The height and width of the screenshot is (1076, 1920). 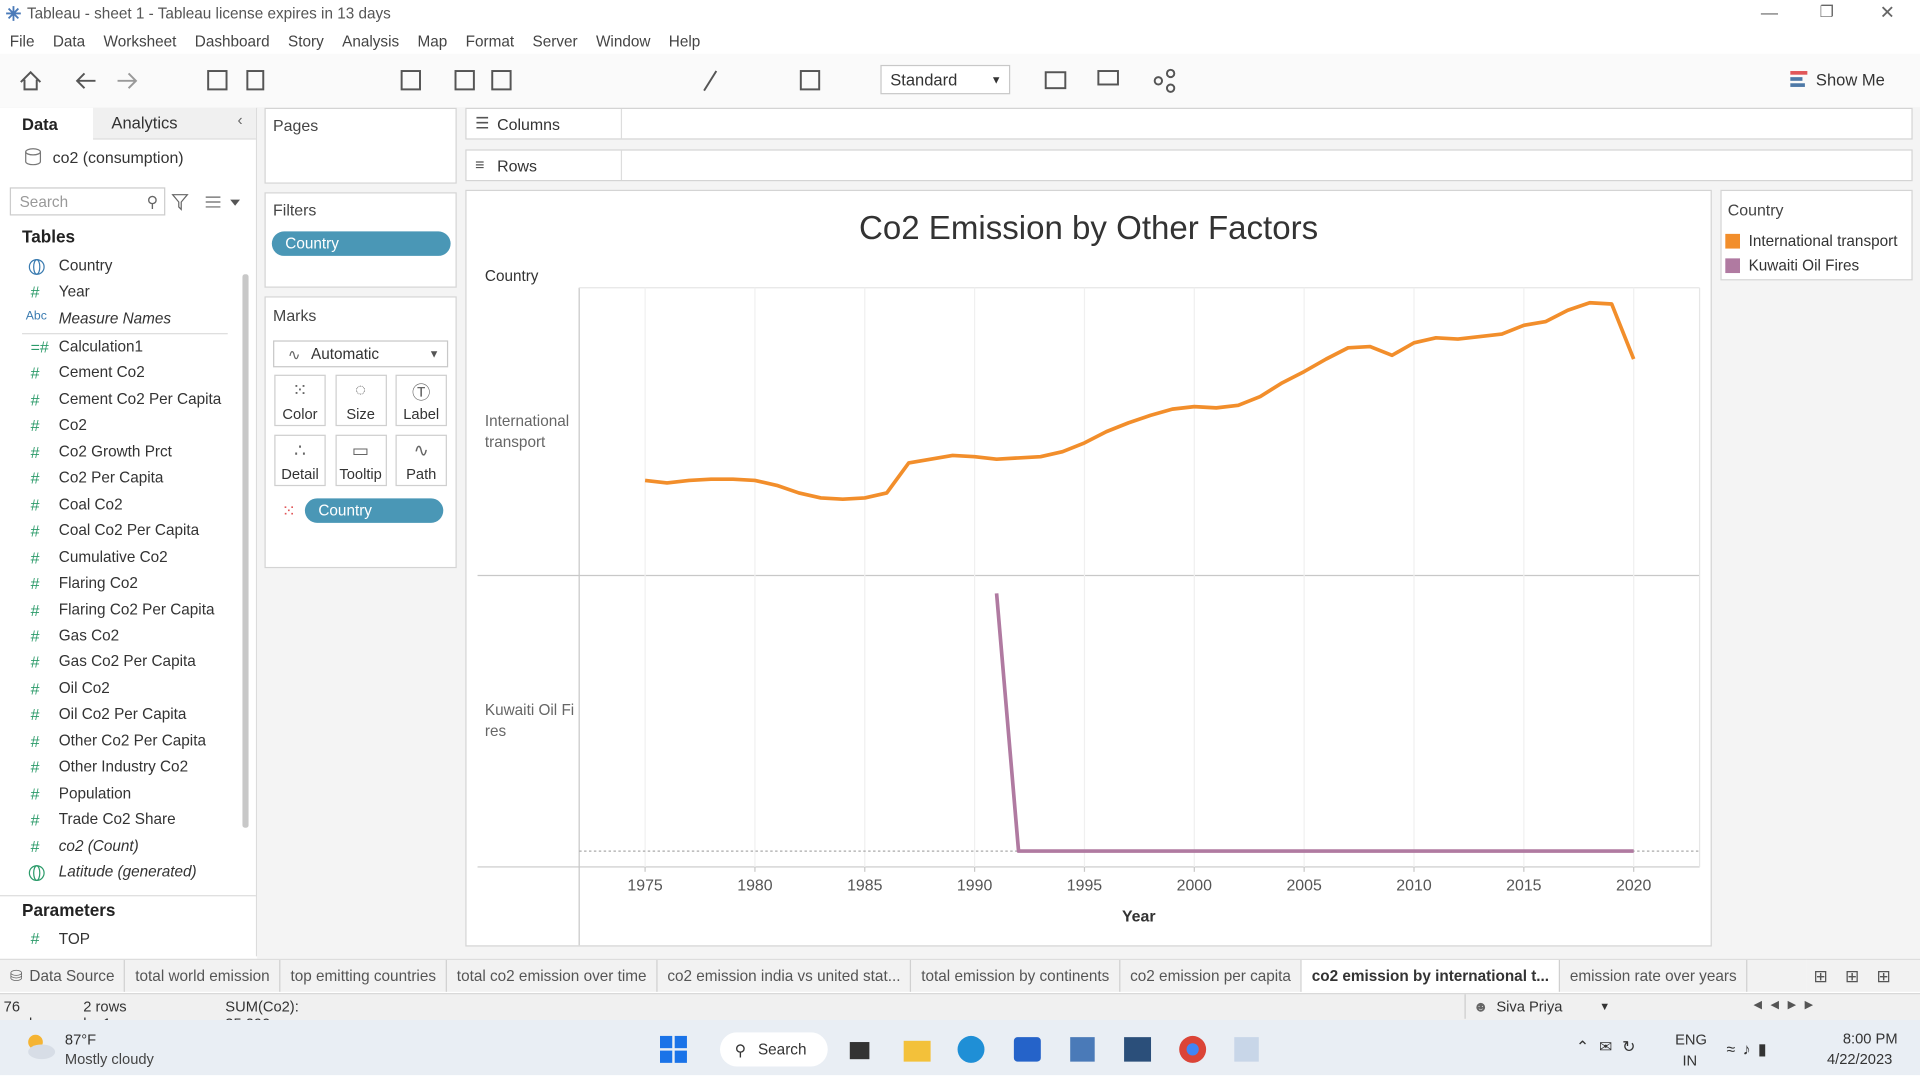 I want to click on field: # Oil Co2, so click(x=120, y=689).